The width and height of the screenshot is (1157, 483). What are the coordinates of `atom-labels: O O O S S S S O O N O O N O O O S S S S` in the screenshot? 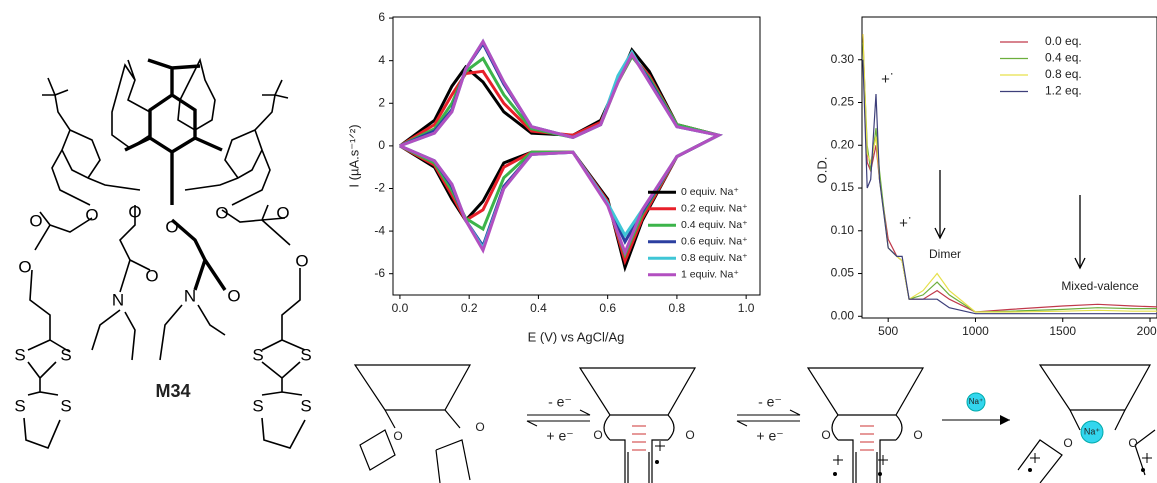 It's located at (162, 308).